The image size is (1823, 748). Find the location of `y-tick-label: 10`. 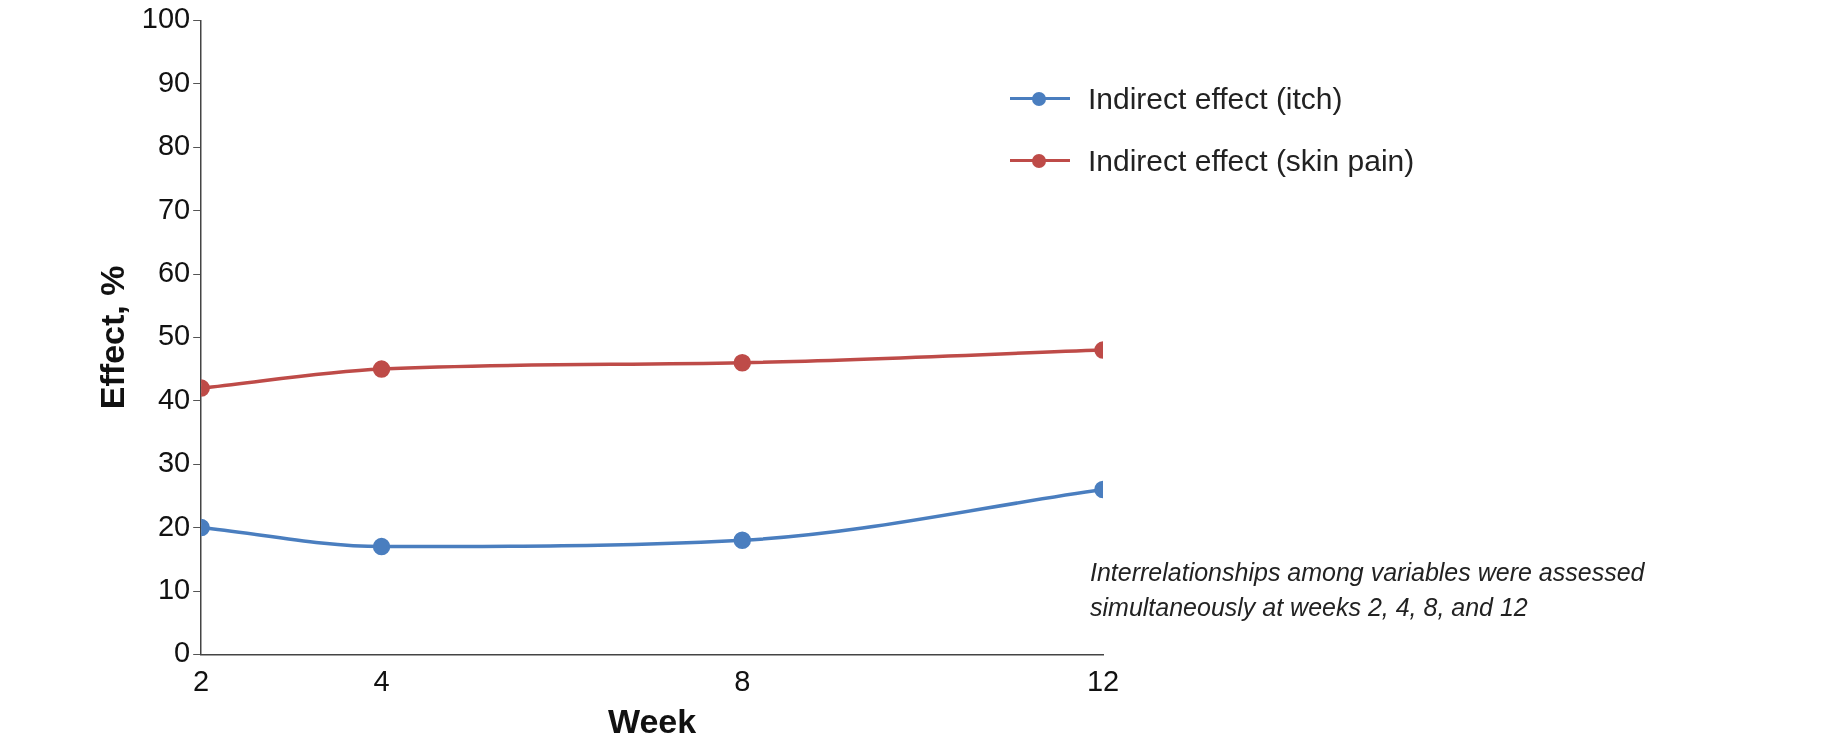

y-tick-label: 10 is located at coordinates (174, 589).